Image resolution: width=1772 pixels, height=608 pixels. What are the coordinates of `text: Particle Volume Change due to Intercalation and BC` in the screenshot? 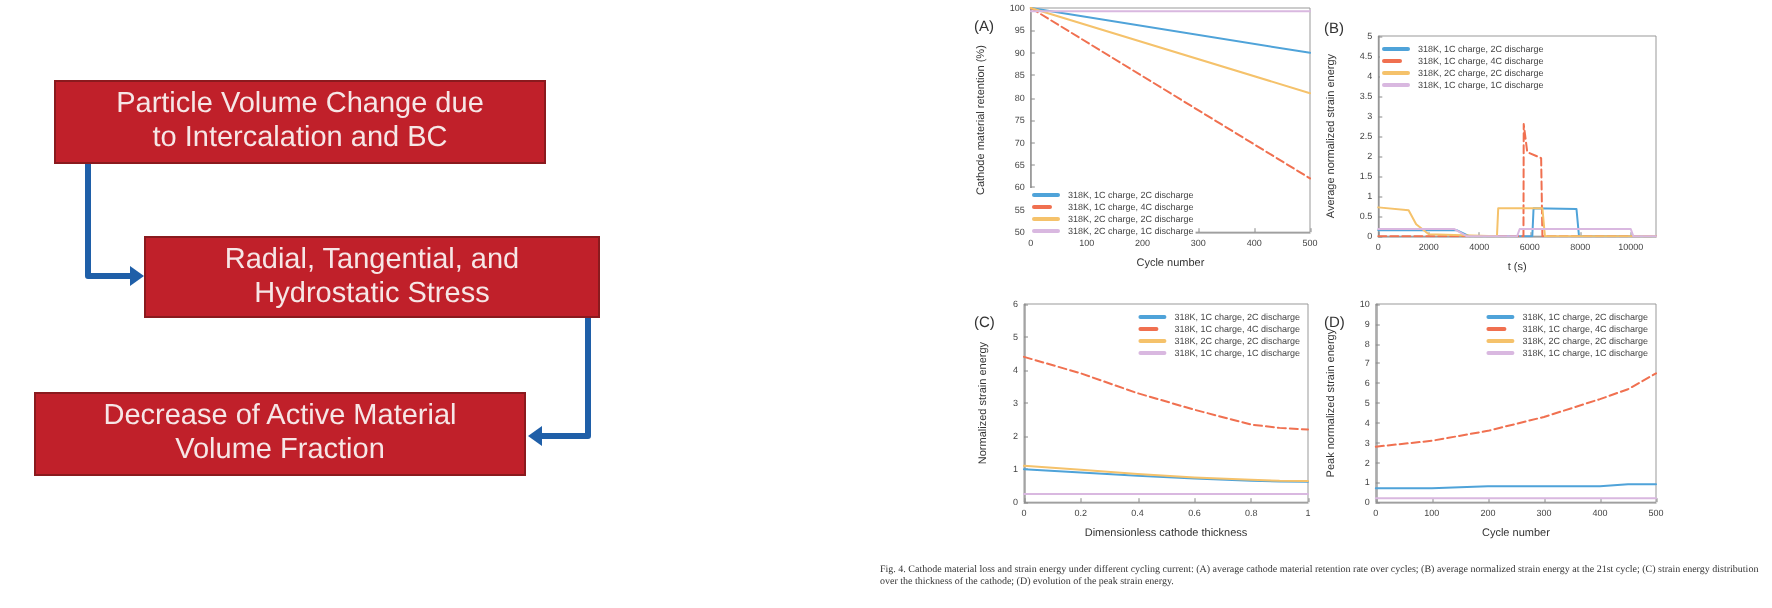 It's located at (300, 122).